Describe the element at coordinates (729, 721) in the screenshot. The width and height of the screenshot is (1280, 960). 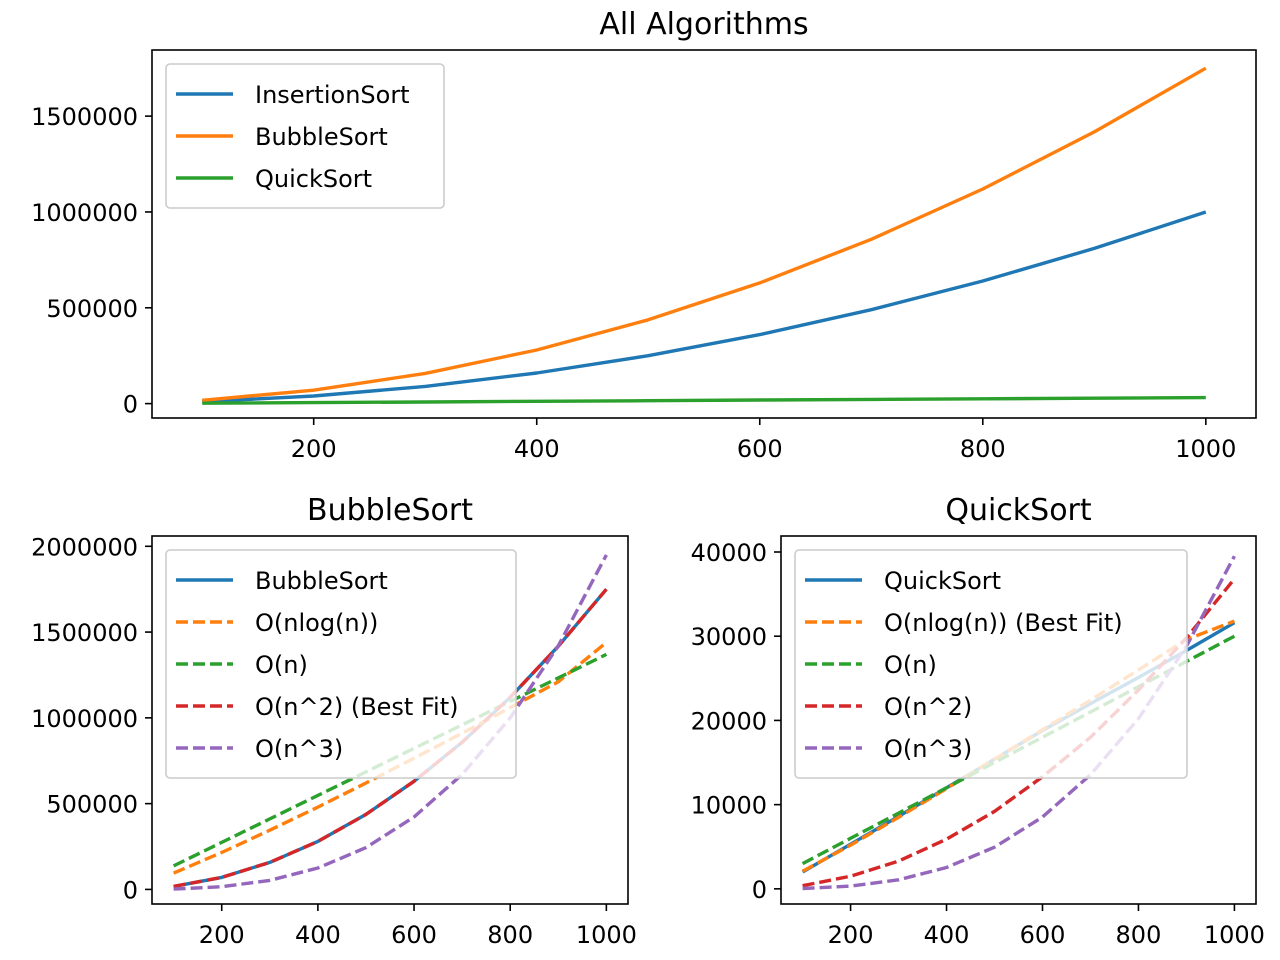
I see `quicksort-ytick-label: 20000` at that location.